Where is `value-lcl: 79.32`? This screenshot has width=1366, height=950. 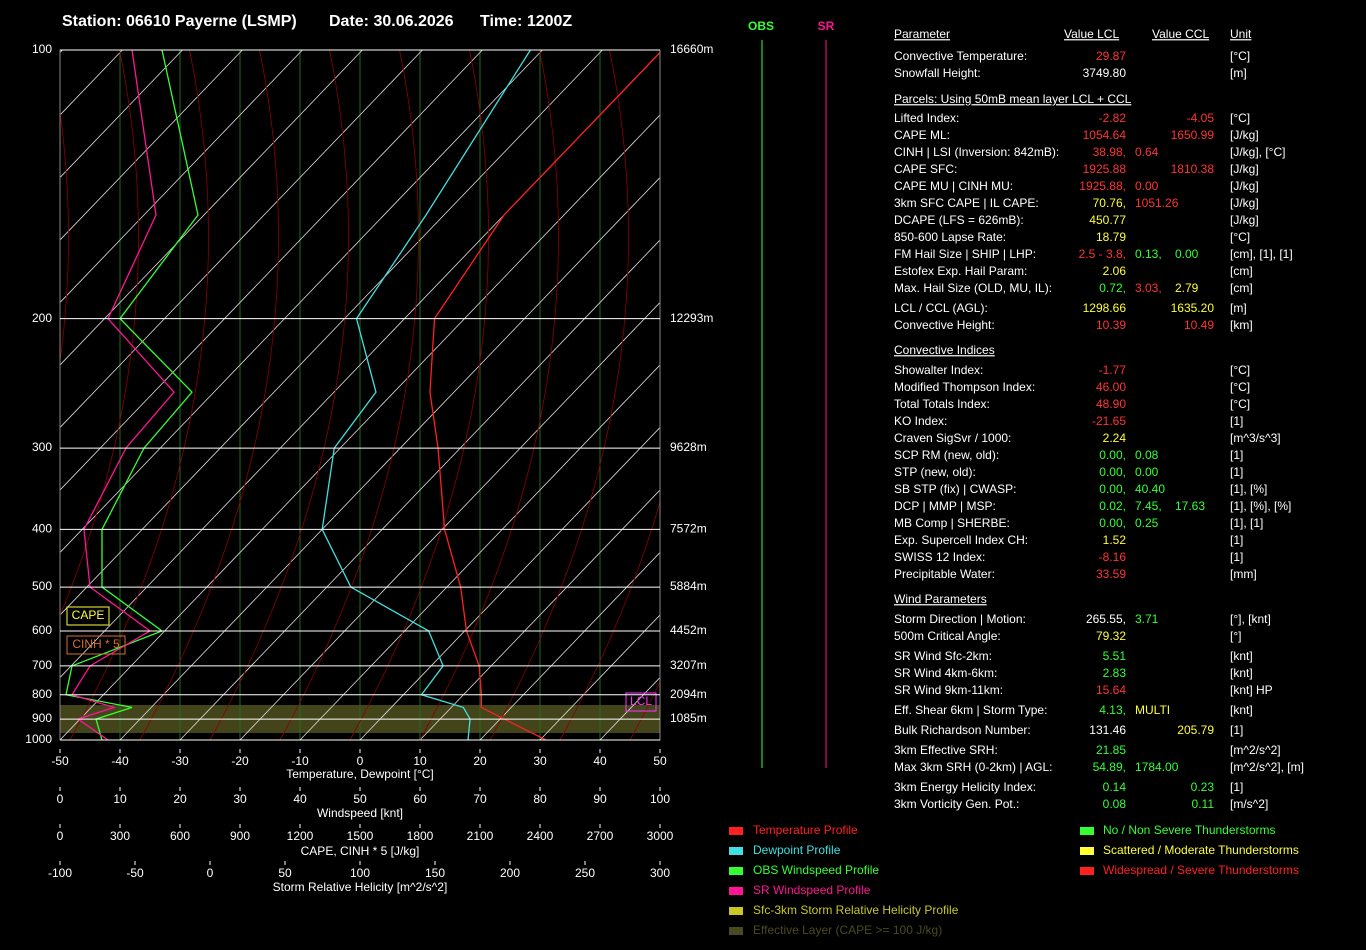 value-lcl: 79.32 is located at coordinates (1111, 636).